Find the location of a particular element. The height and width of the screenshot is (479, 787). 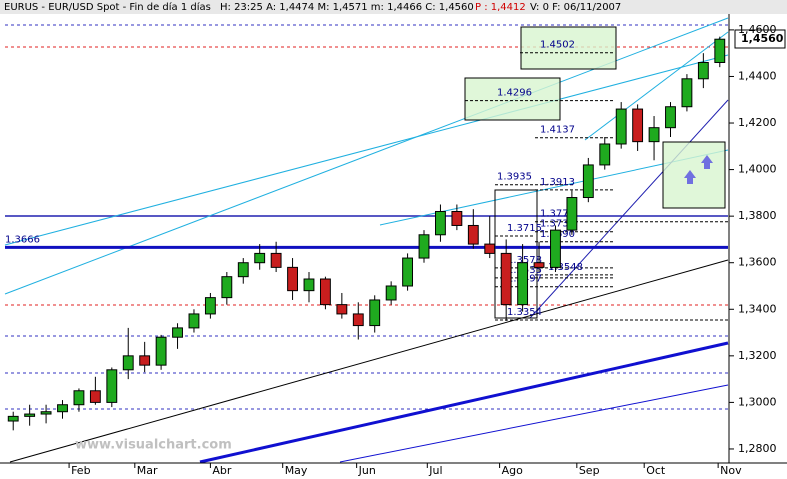

annotation-label: 1.3776 is located at coordinates (557, 214).